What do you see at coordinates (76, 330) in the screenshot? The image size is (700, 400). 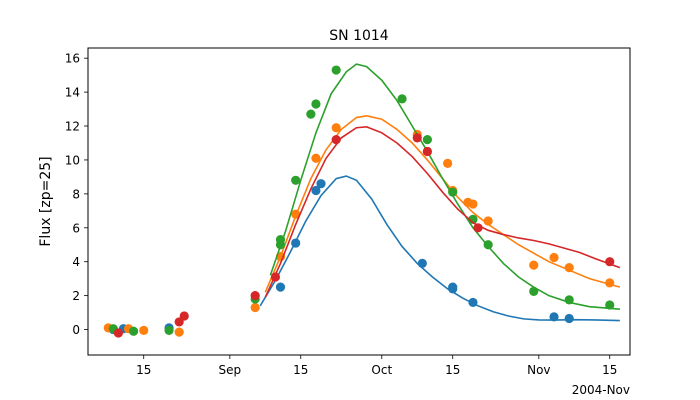 I see `y-tick-label-0: 0` at bounding box center [76, 330].